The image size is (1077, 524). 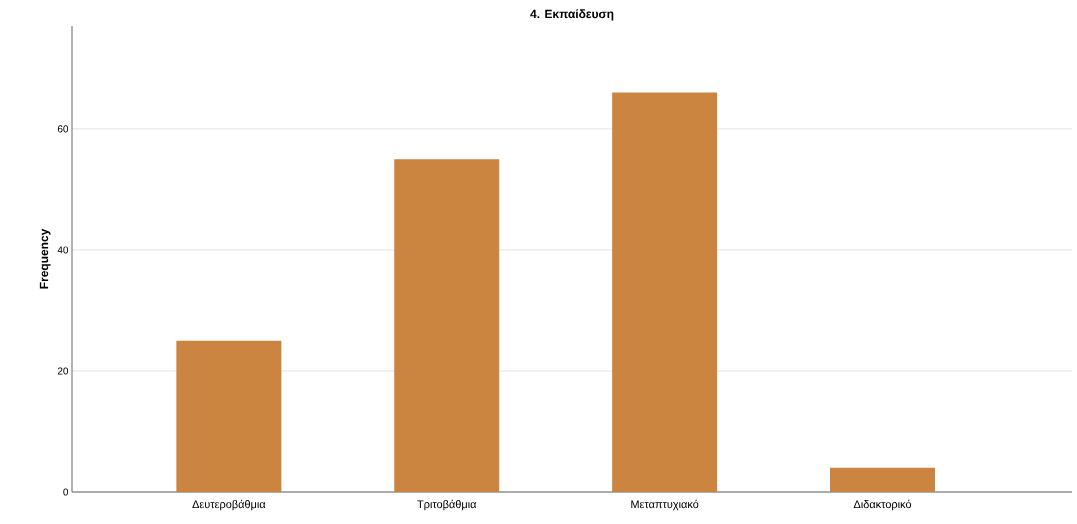 What do you see at coordinates (63, 250) in the screenshot?
I see `y-tick-label: 40` at bounding box center [63, 250].